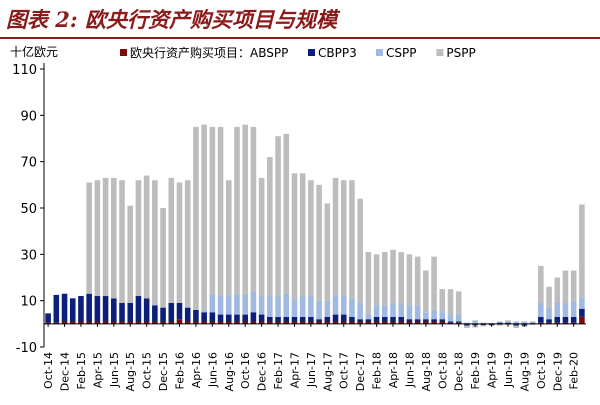 The width and height of the screenshot is (600, 405). I want to click on x-tick-label-apr-15: Apr-15, so click(97, 370).